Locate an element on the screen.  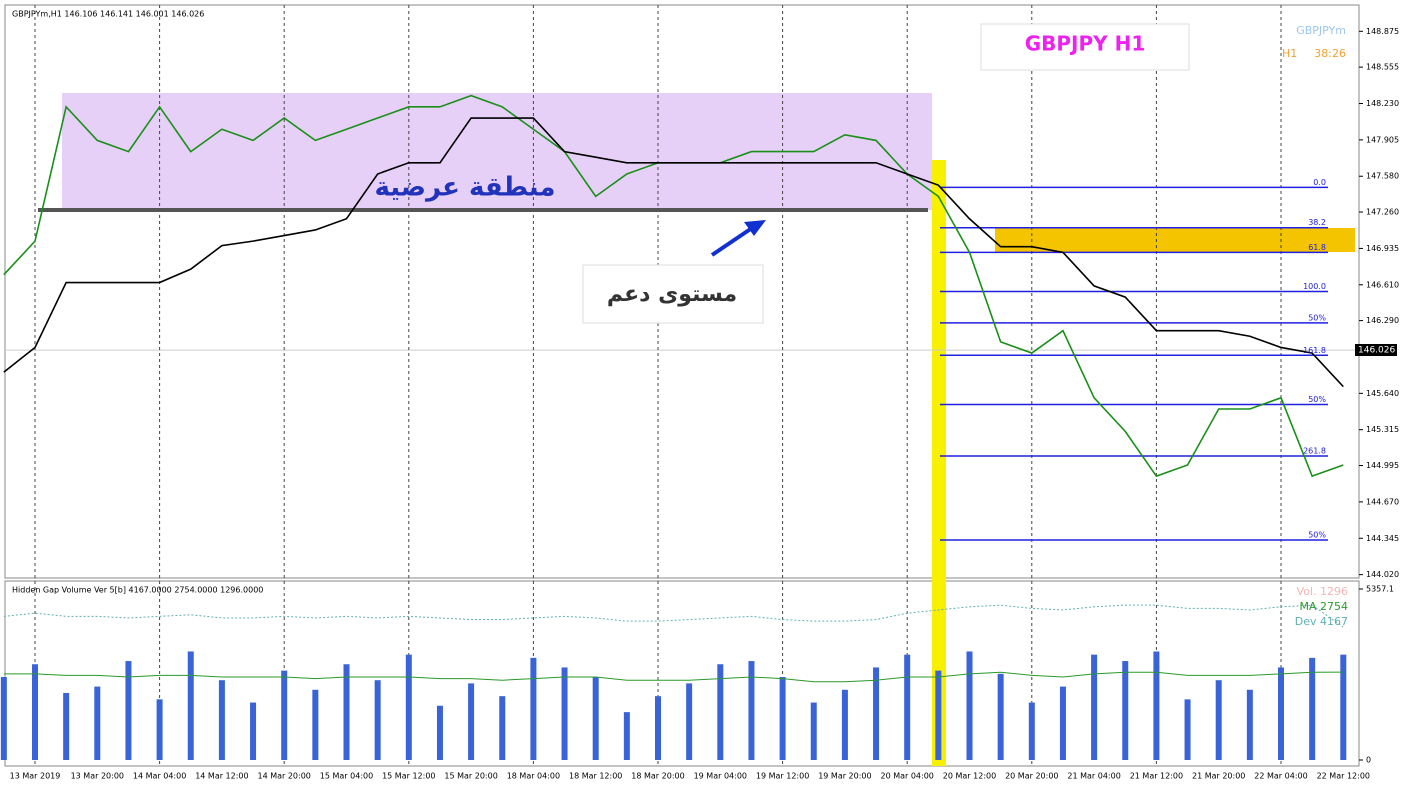
y-tick-label: 146.935 is located at coordinates (1382, 248).